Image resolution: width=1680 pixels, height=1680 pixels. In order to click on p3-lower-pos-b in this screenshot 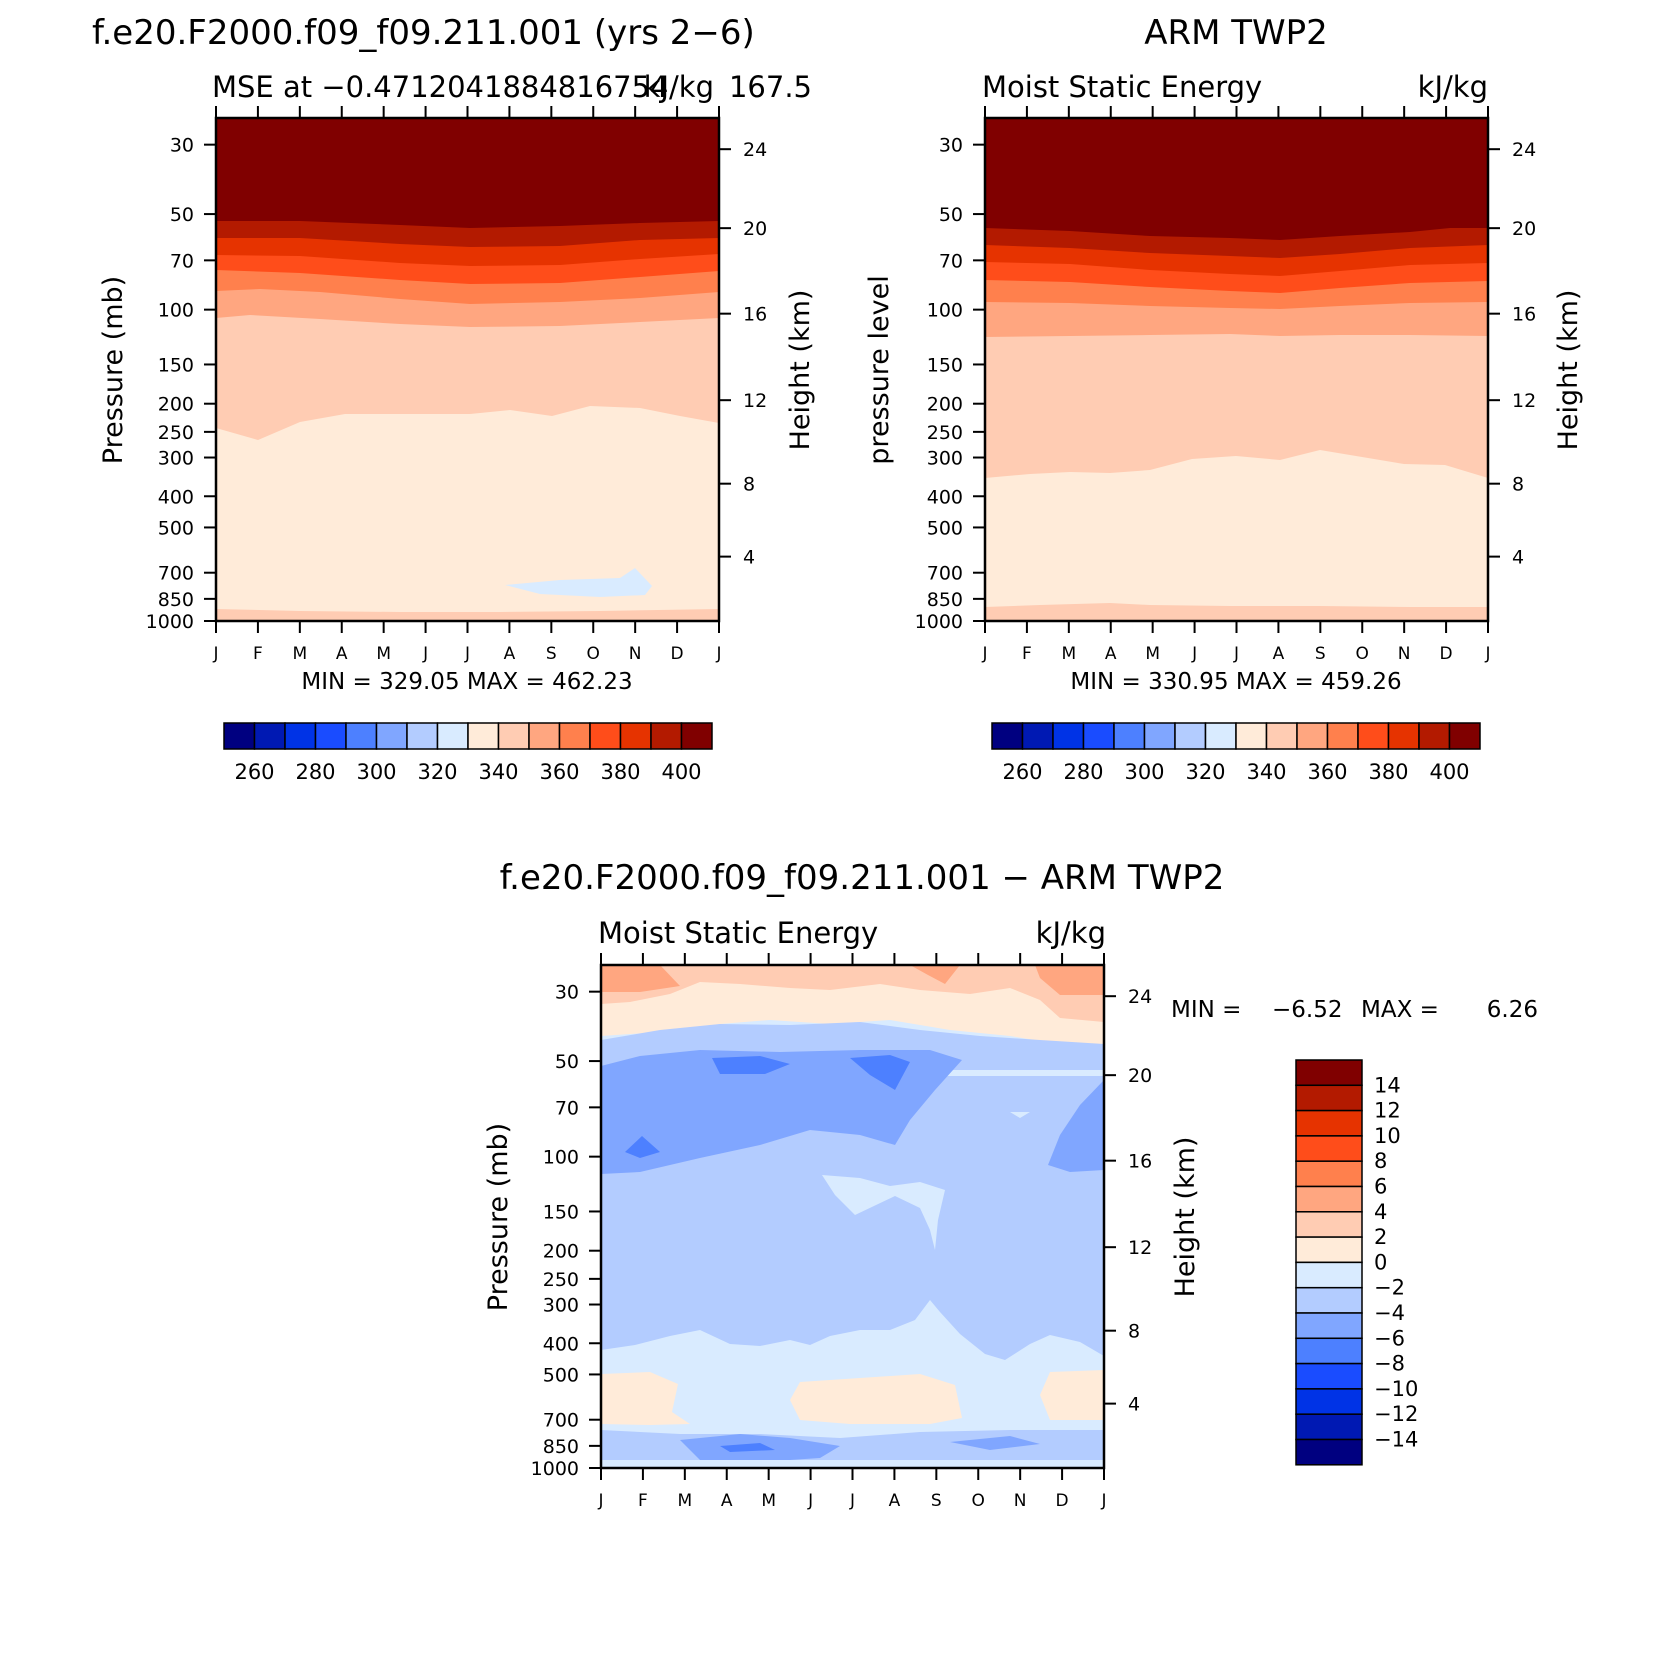, I will do `click(876, 1399)`.